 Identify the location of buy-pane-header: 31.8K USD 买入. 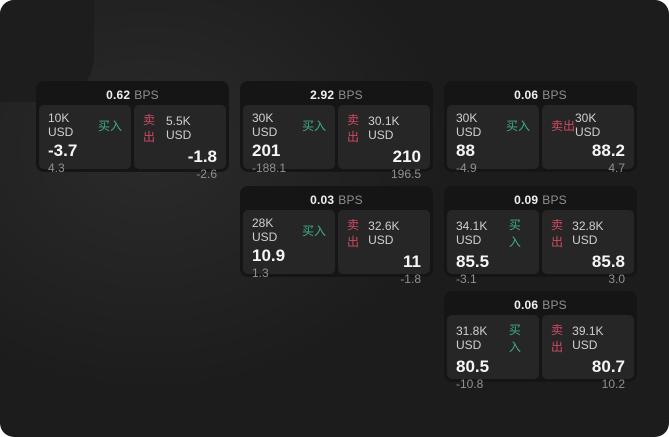
(493, 338).